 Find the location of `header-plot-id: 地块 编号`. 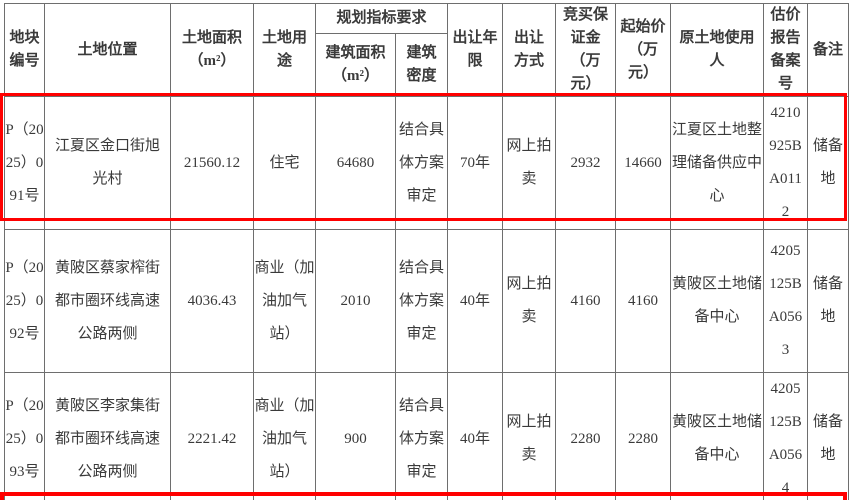

header-plot-id: 地块 编号 is located at coordinates (24, 50).